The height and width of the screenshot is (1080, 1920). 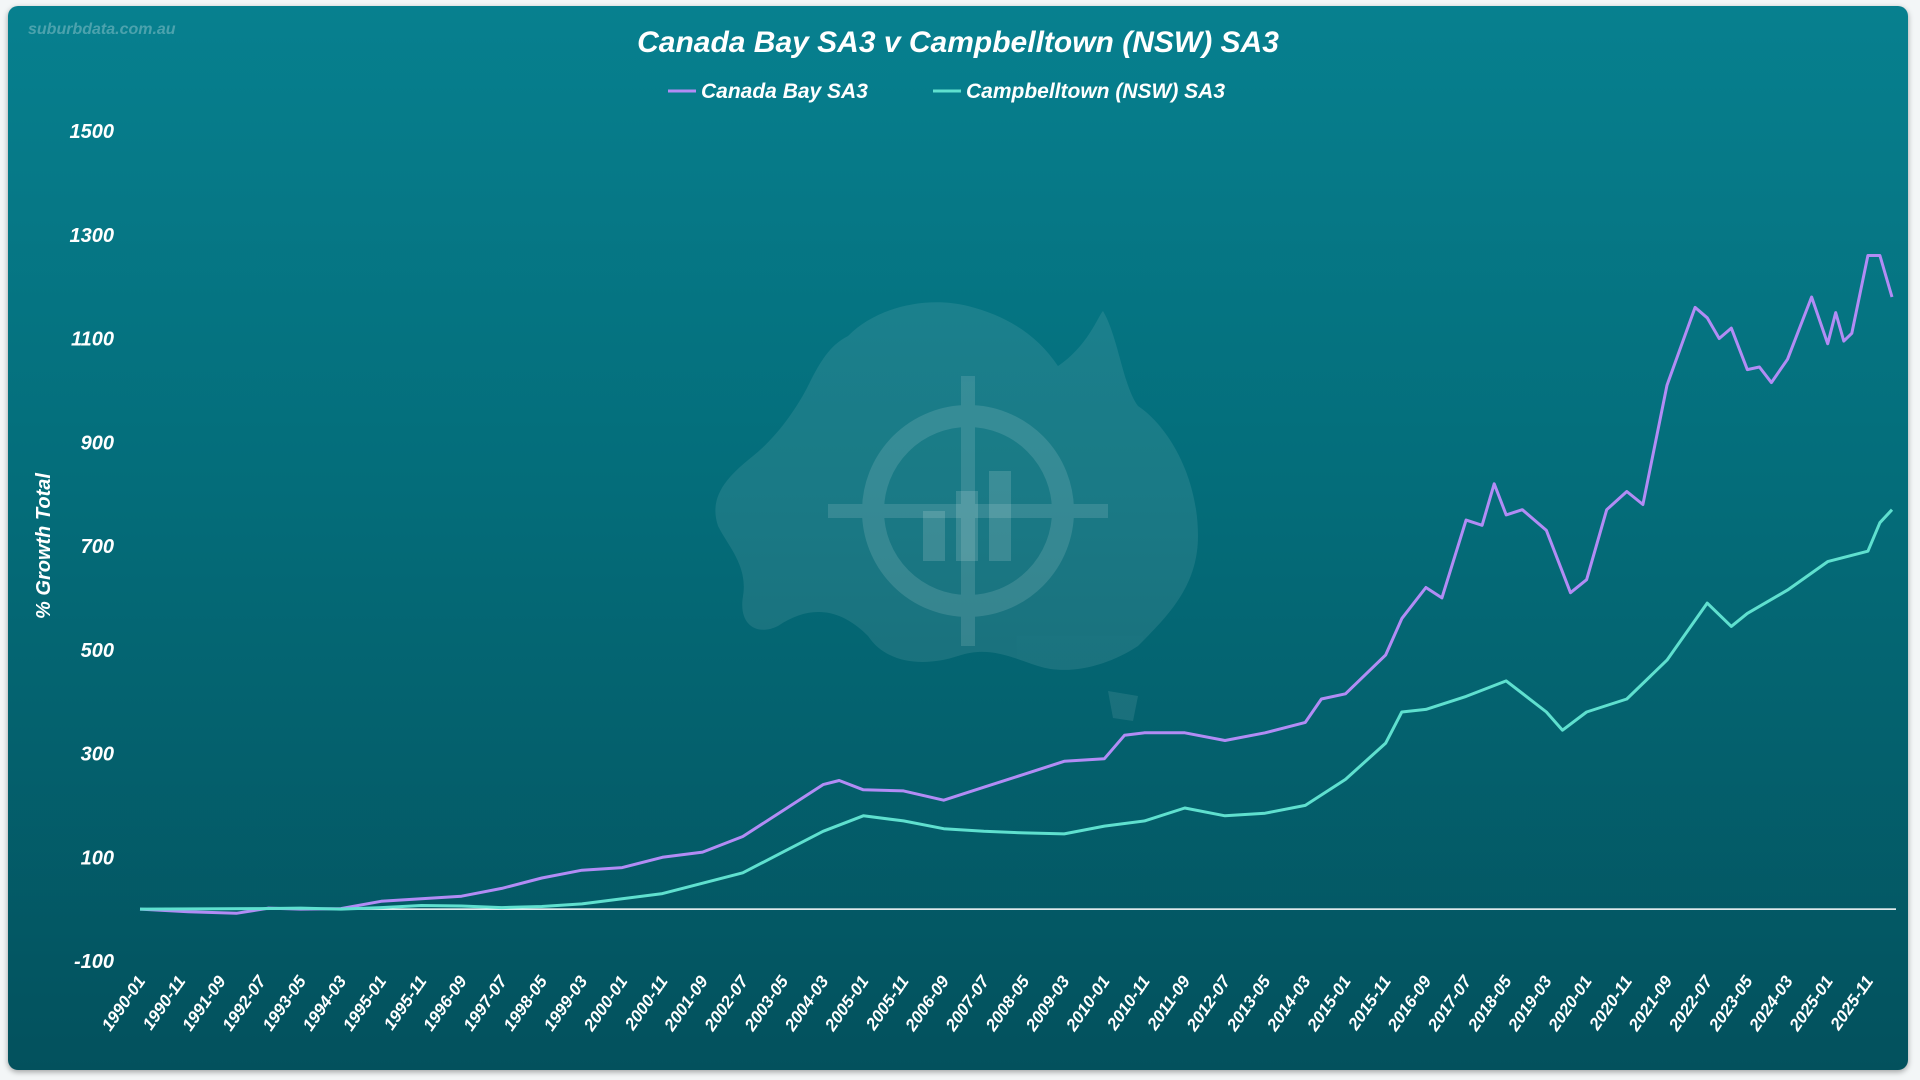 What do you see at coordinates (946, 91) in the screenshot?
I see `legend: Canada Bay SA3 Campbelltown (NSW) SA3` at bounding box center [946, 91].